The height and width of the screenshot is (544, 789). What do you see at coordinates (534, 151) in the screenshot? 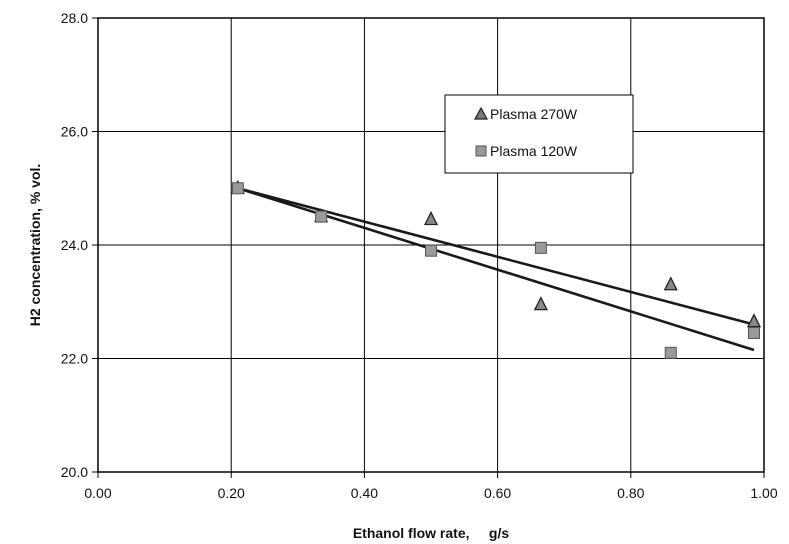
I see `legend-label-plasma-120w: Plasma 120W` at bounding box center [534, 151].